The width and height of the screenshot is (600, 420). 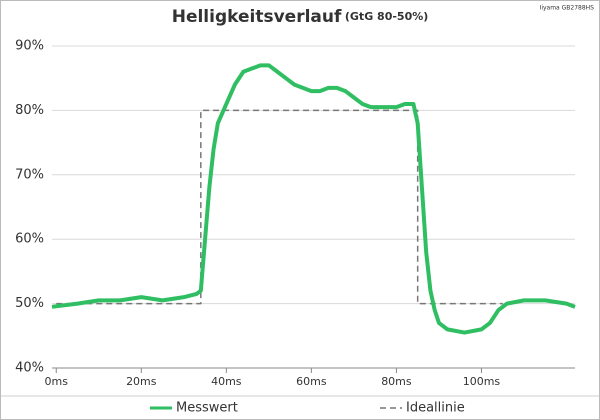 What do you see at coordinates (141, 381) in the screenshot?
I see `x-tick-label: 20ms` at bounding box center [141, 381].